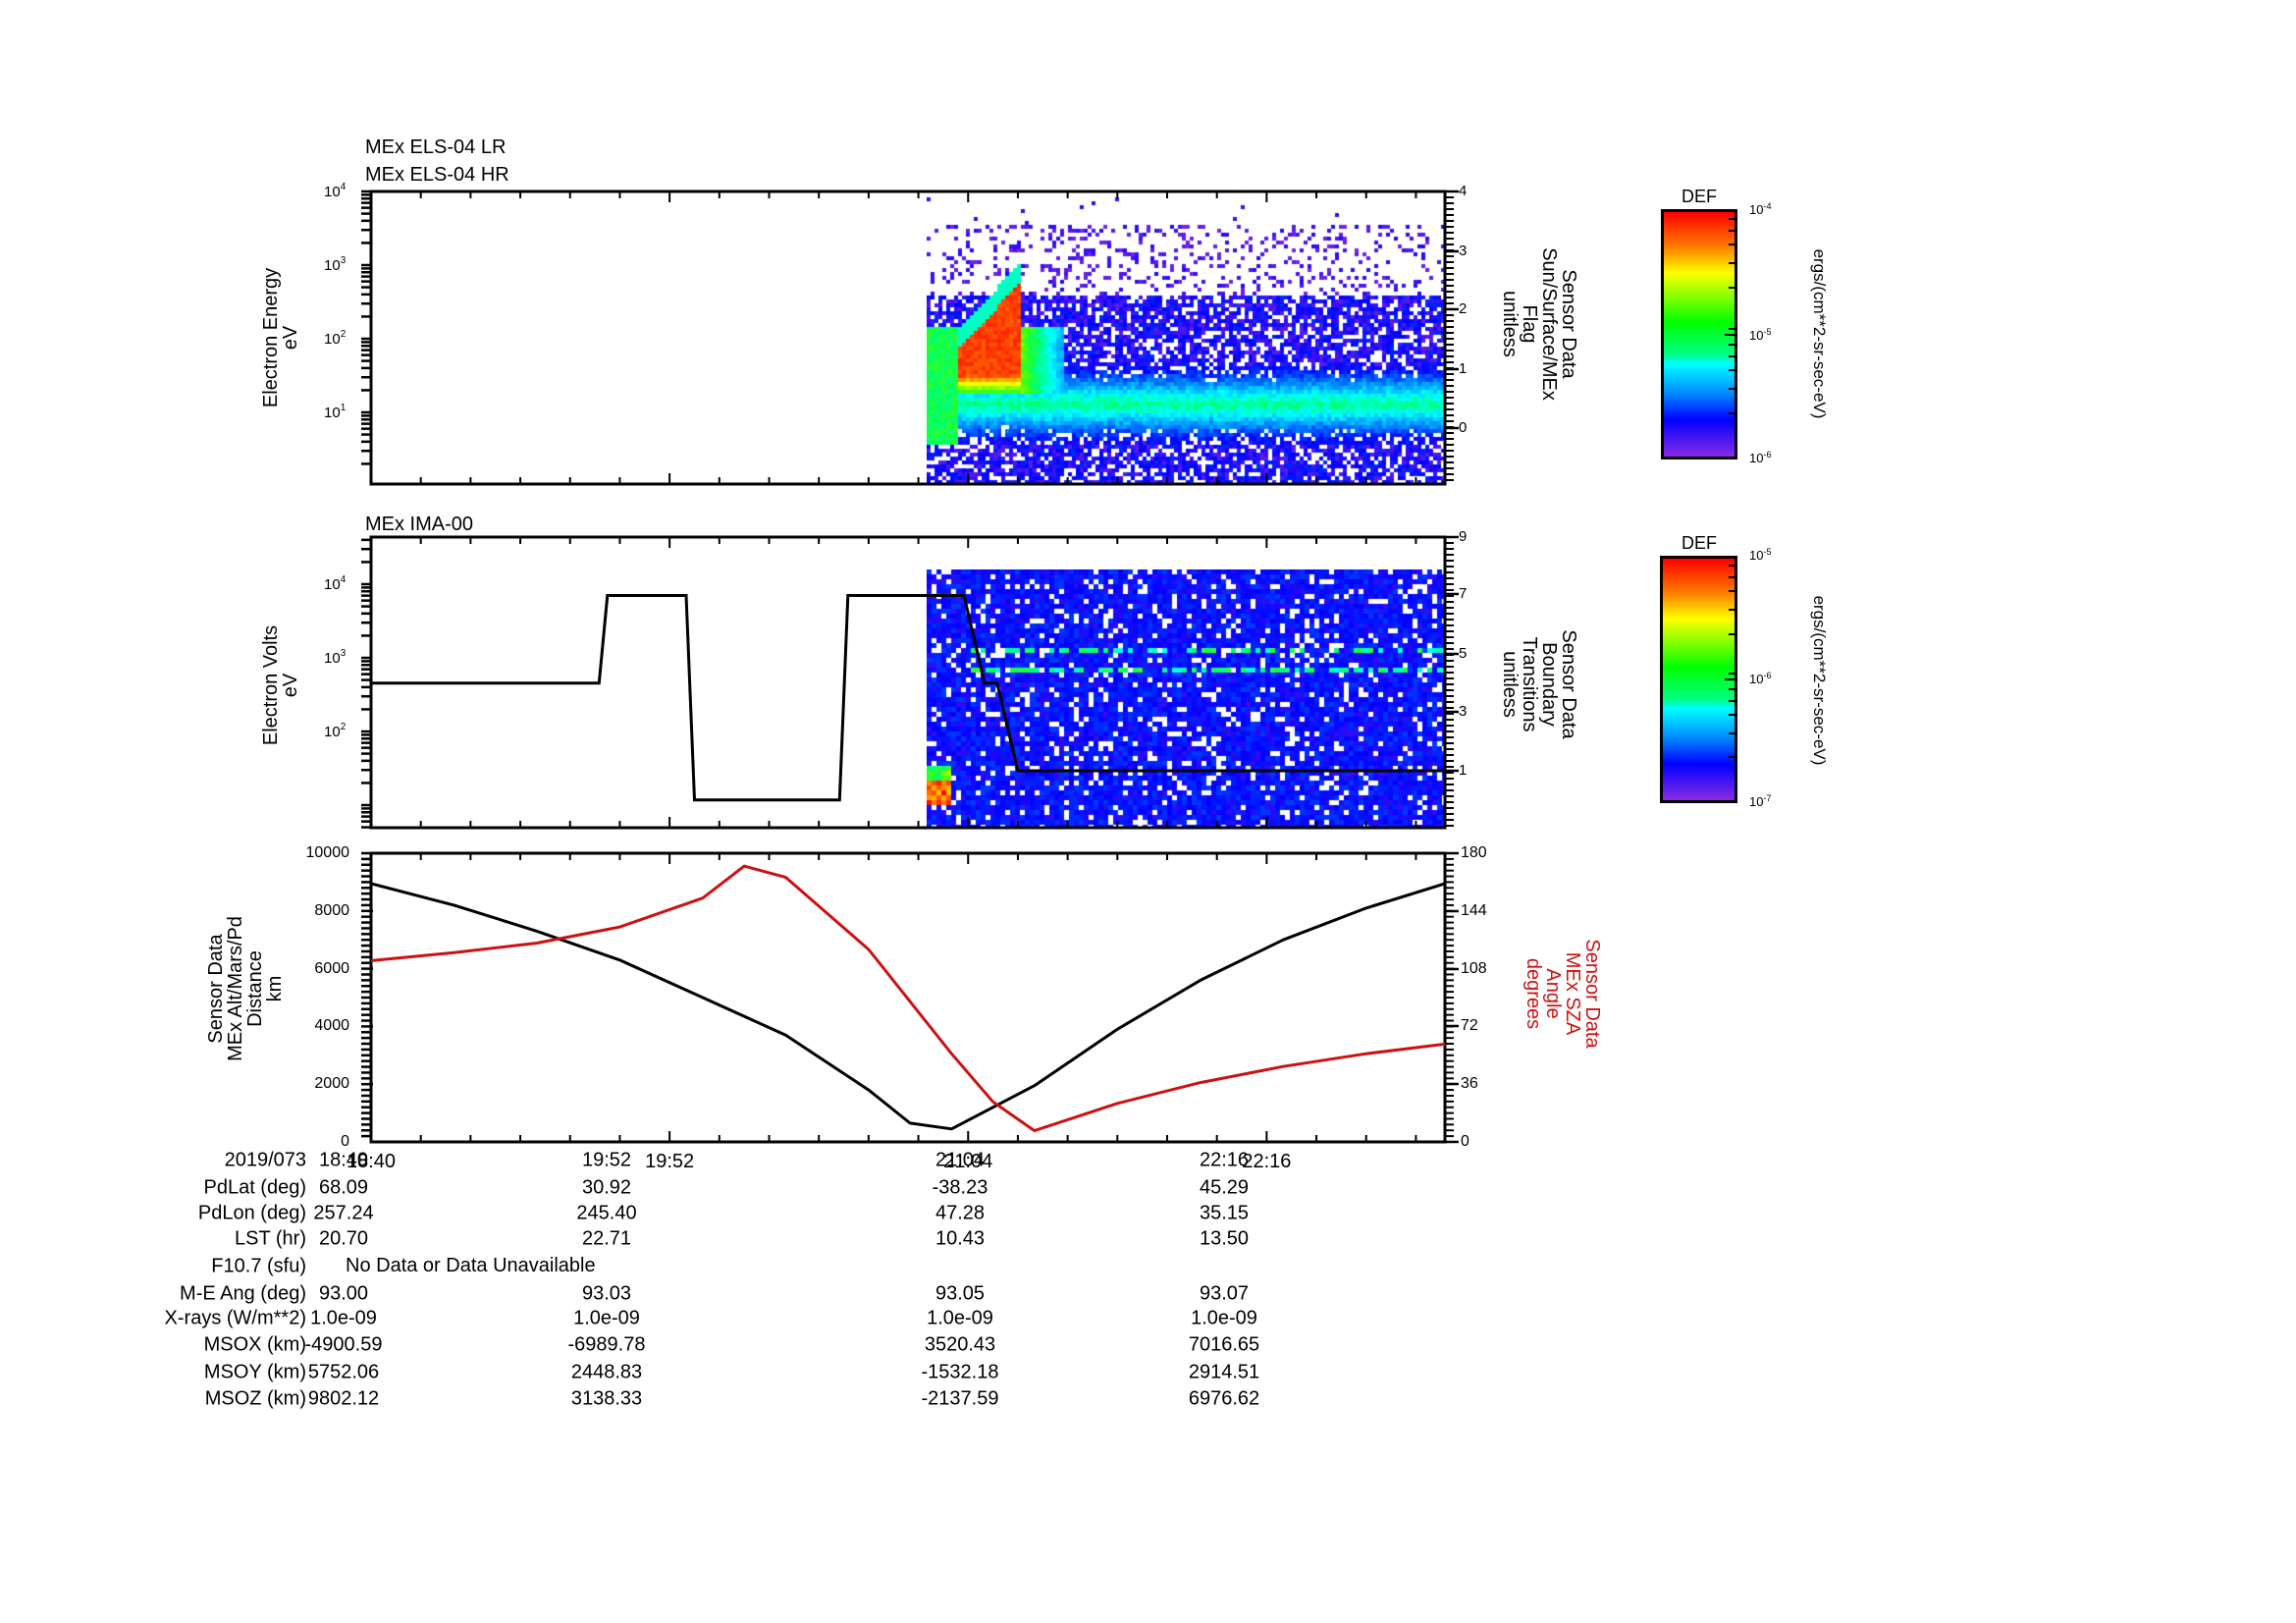 Image resolution: width=2296 pixels, height=1623 pixels. Describe the element at coordinates (343, 1160) in the screenshot. I see `ephem-cell: 18:40` at that location.